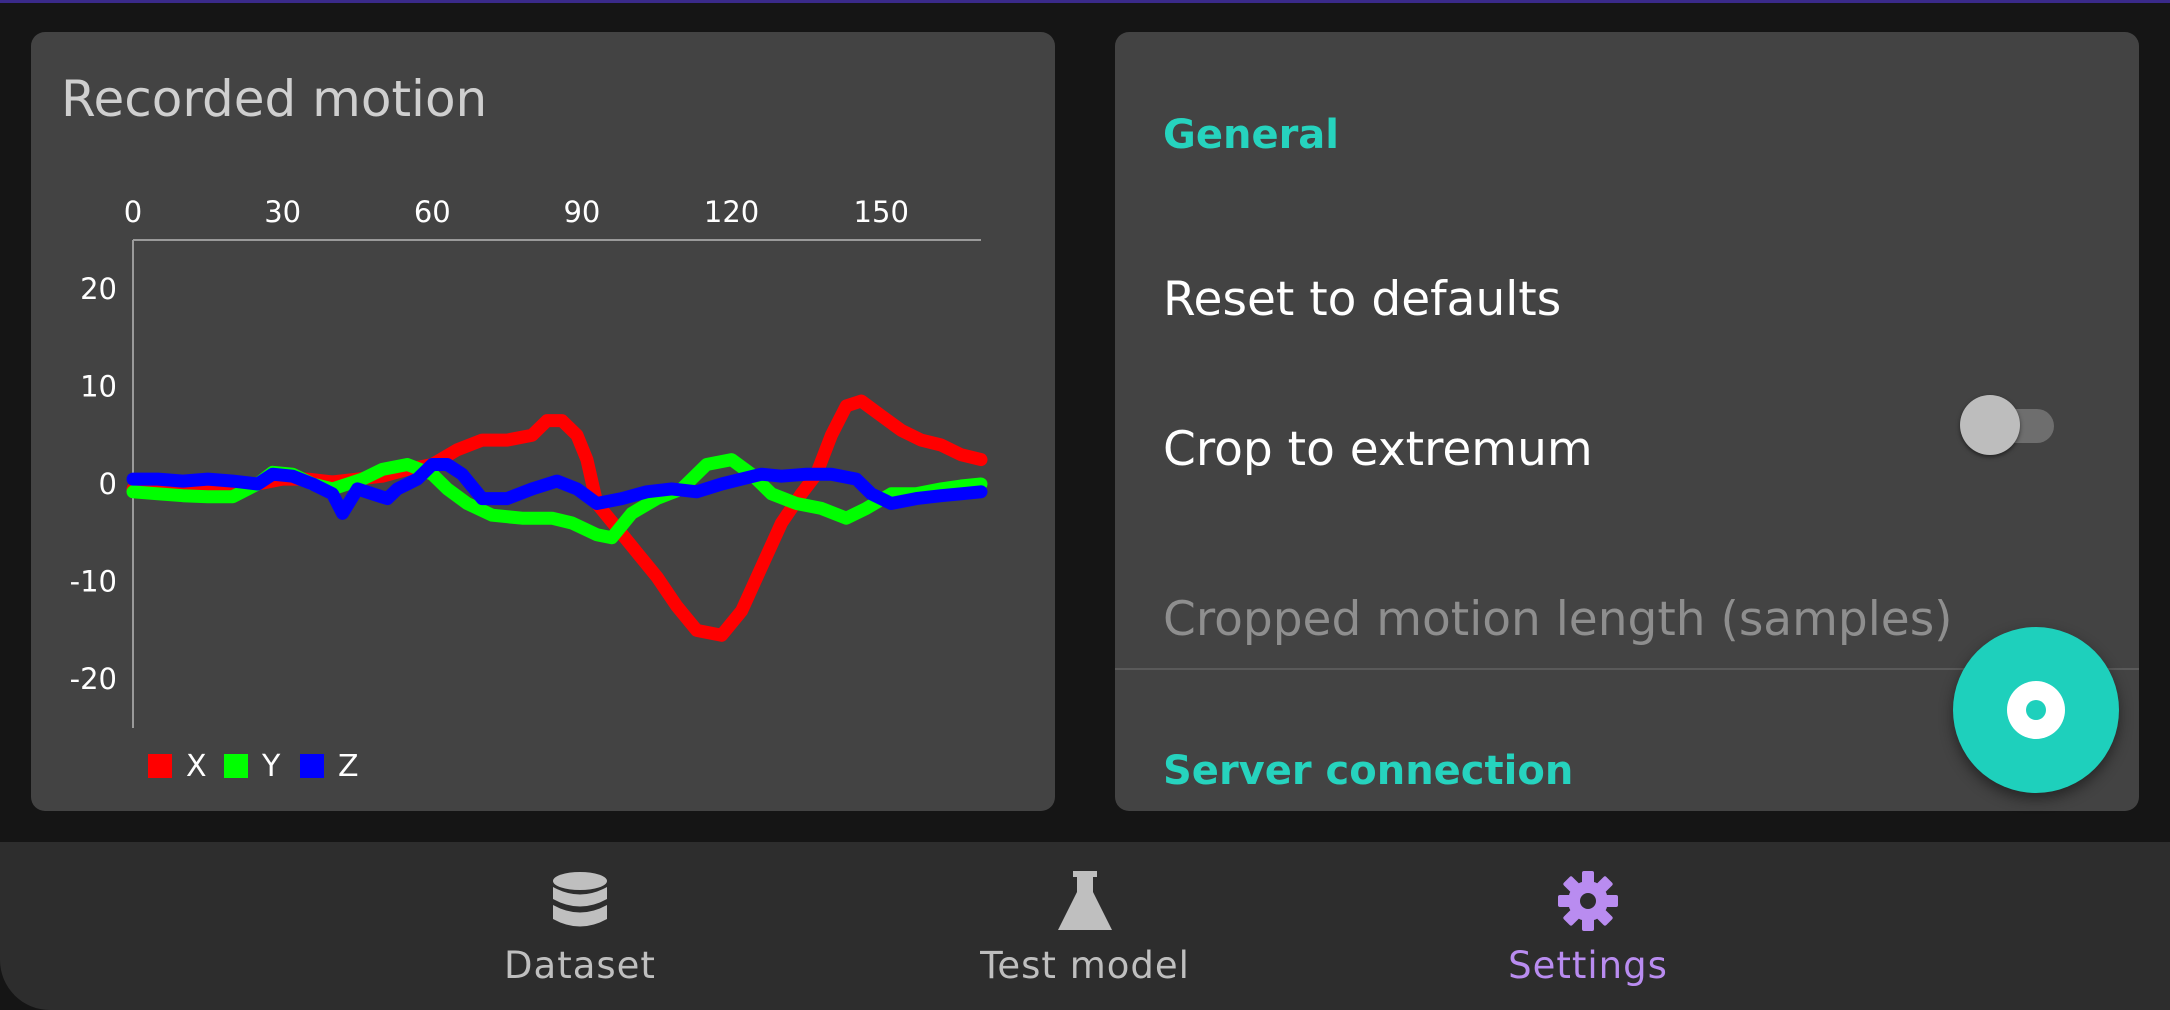 This screenshot has height=1010, width=2170. Describe the element at coordinates (1362, 299) in the screenshot. I see `reset-to-defaults-label: Reset to defaults` at that location.